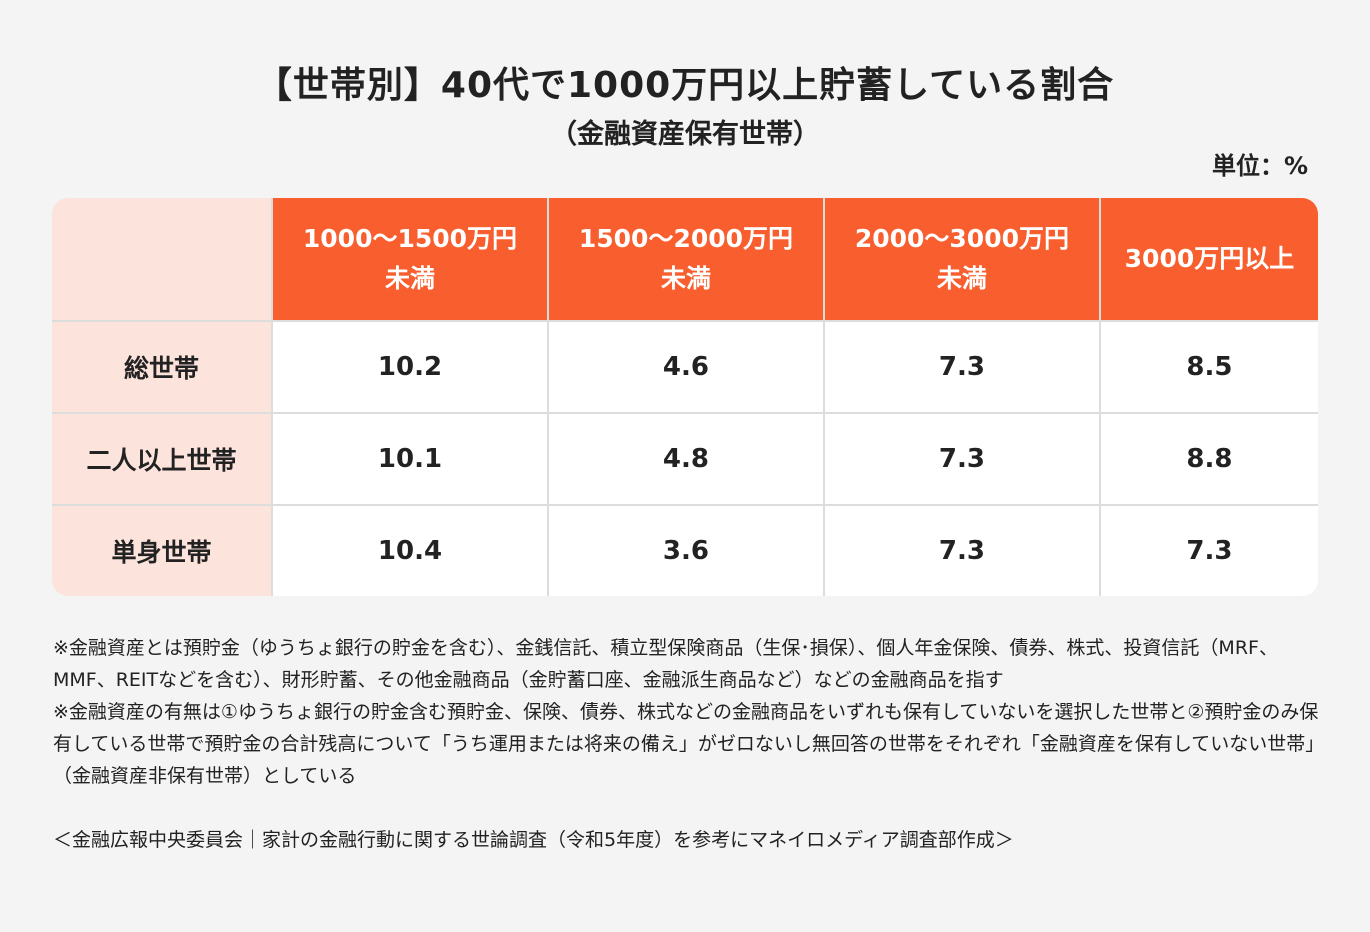  I want to click on table-cell: 3.6, so click(687, 551).